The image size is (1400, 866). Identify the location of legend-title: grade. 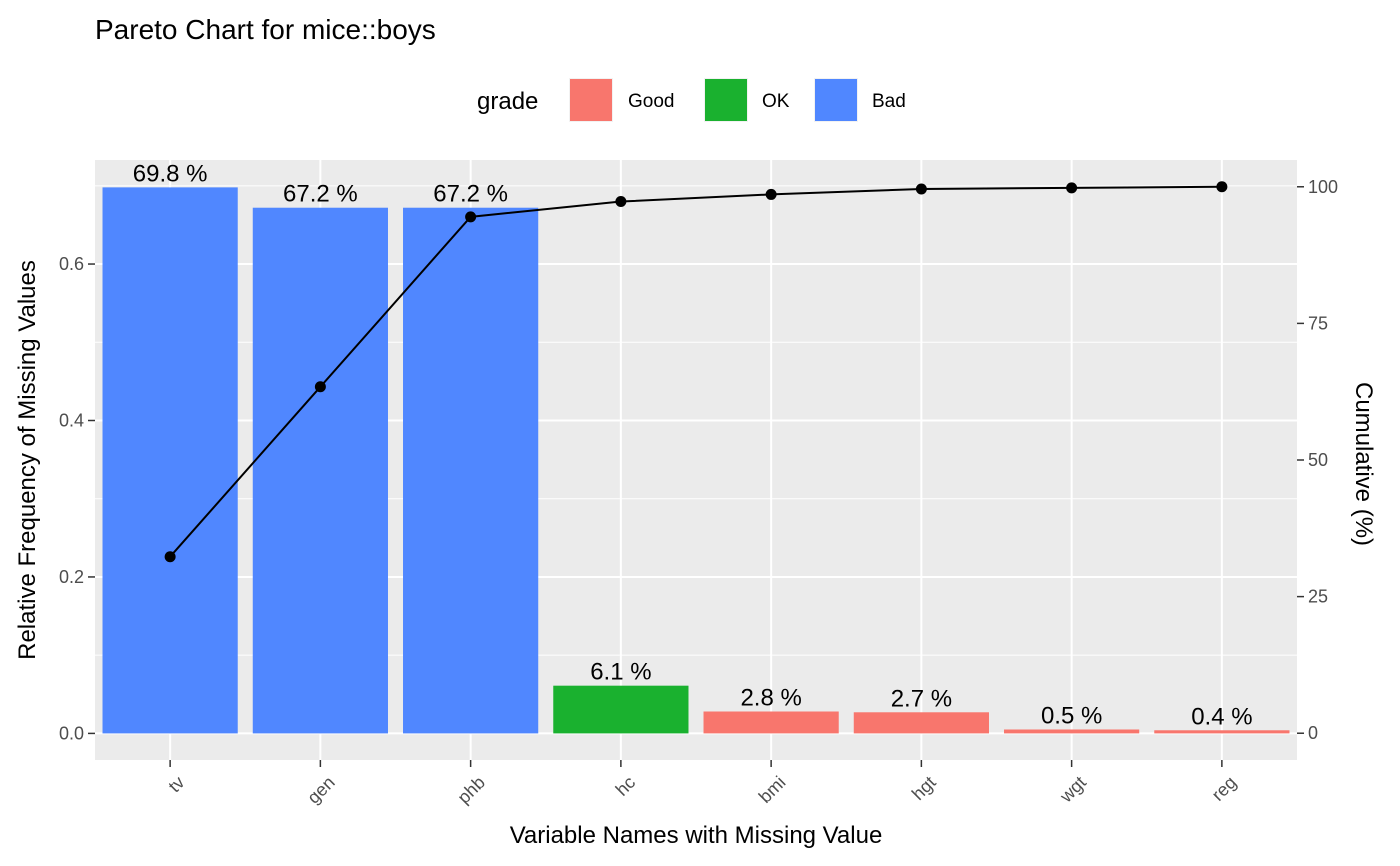
(507, 101).